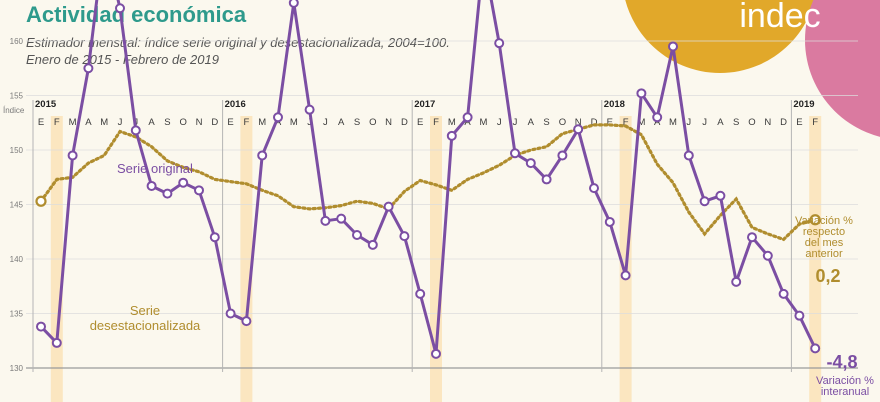  What do you see at coordinates (145, 325) in the screenshot?
I see `series-label-seasonal-line2: desestacionalizada` at bounding box center [145, 325].